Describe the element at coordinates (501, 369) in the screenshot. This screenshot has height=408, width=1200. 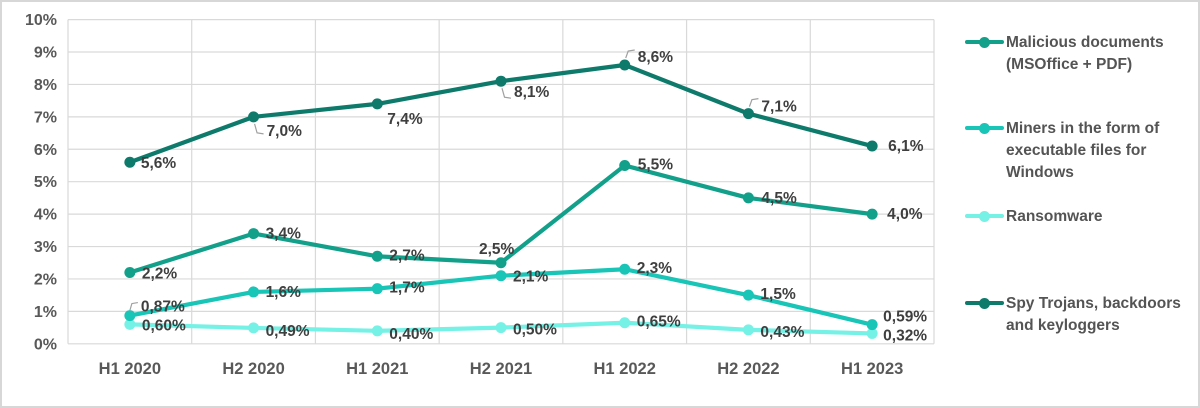
I see `x-axis-tick-label: H2 2021` at that location.